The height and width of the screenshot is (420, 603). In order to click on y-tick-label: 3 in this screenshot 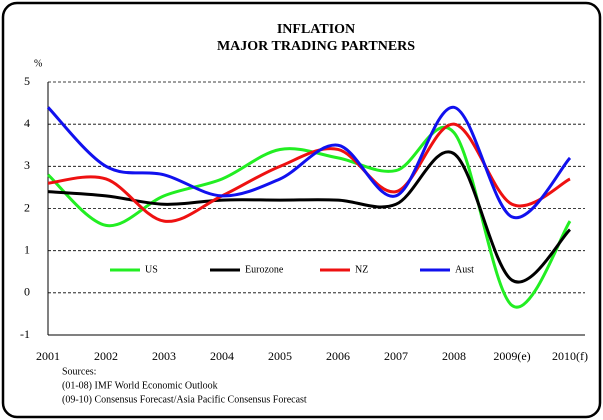, I will do `click(27, 165)`.